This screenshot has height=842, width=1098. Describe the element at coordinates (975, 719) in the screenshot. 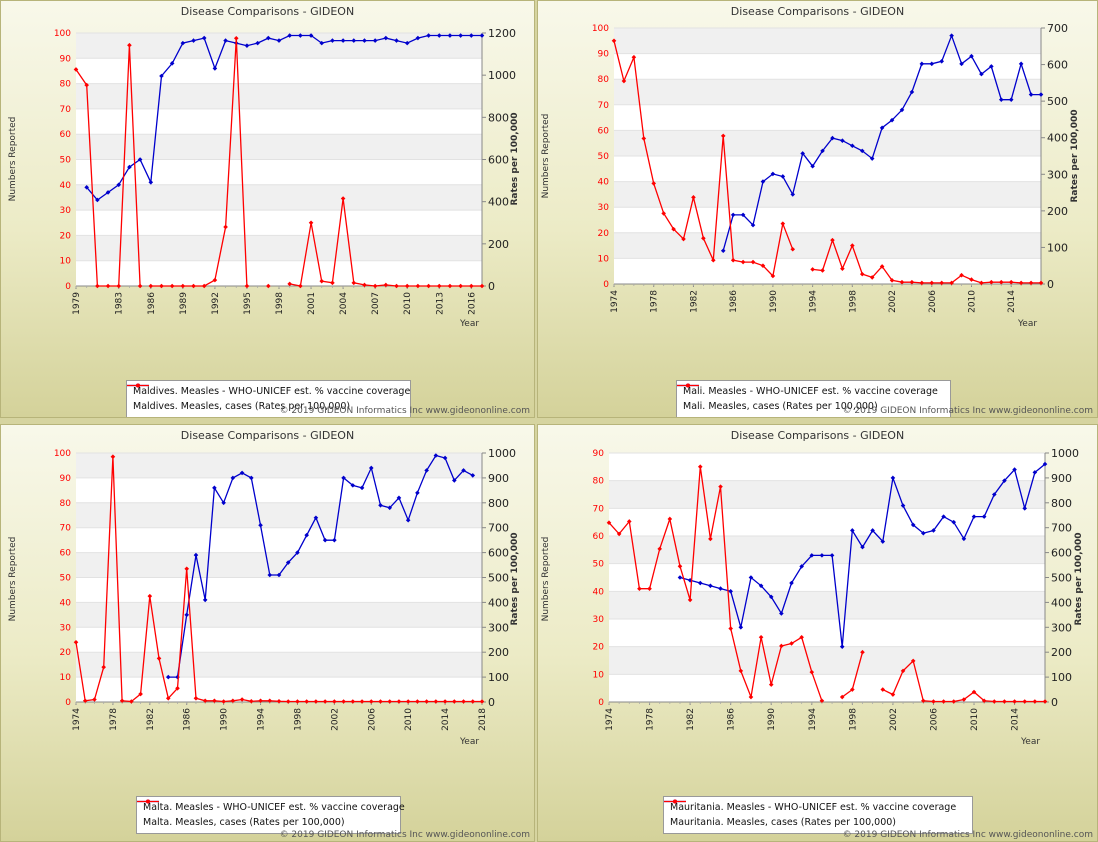

I see `x-tick-label: 2010` at that location.